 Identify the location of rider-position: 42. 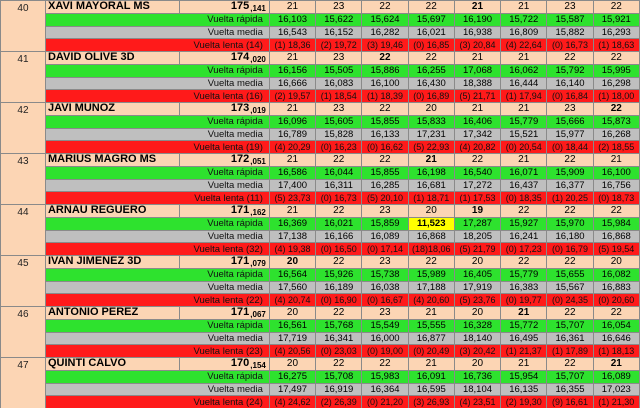
(23, 128).